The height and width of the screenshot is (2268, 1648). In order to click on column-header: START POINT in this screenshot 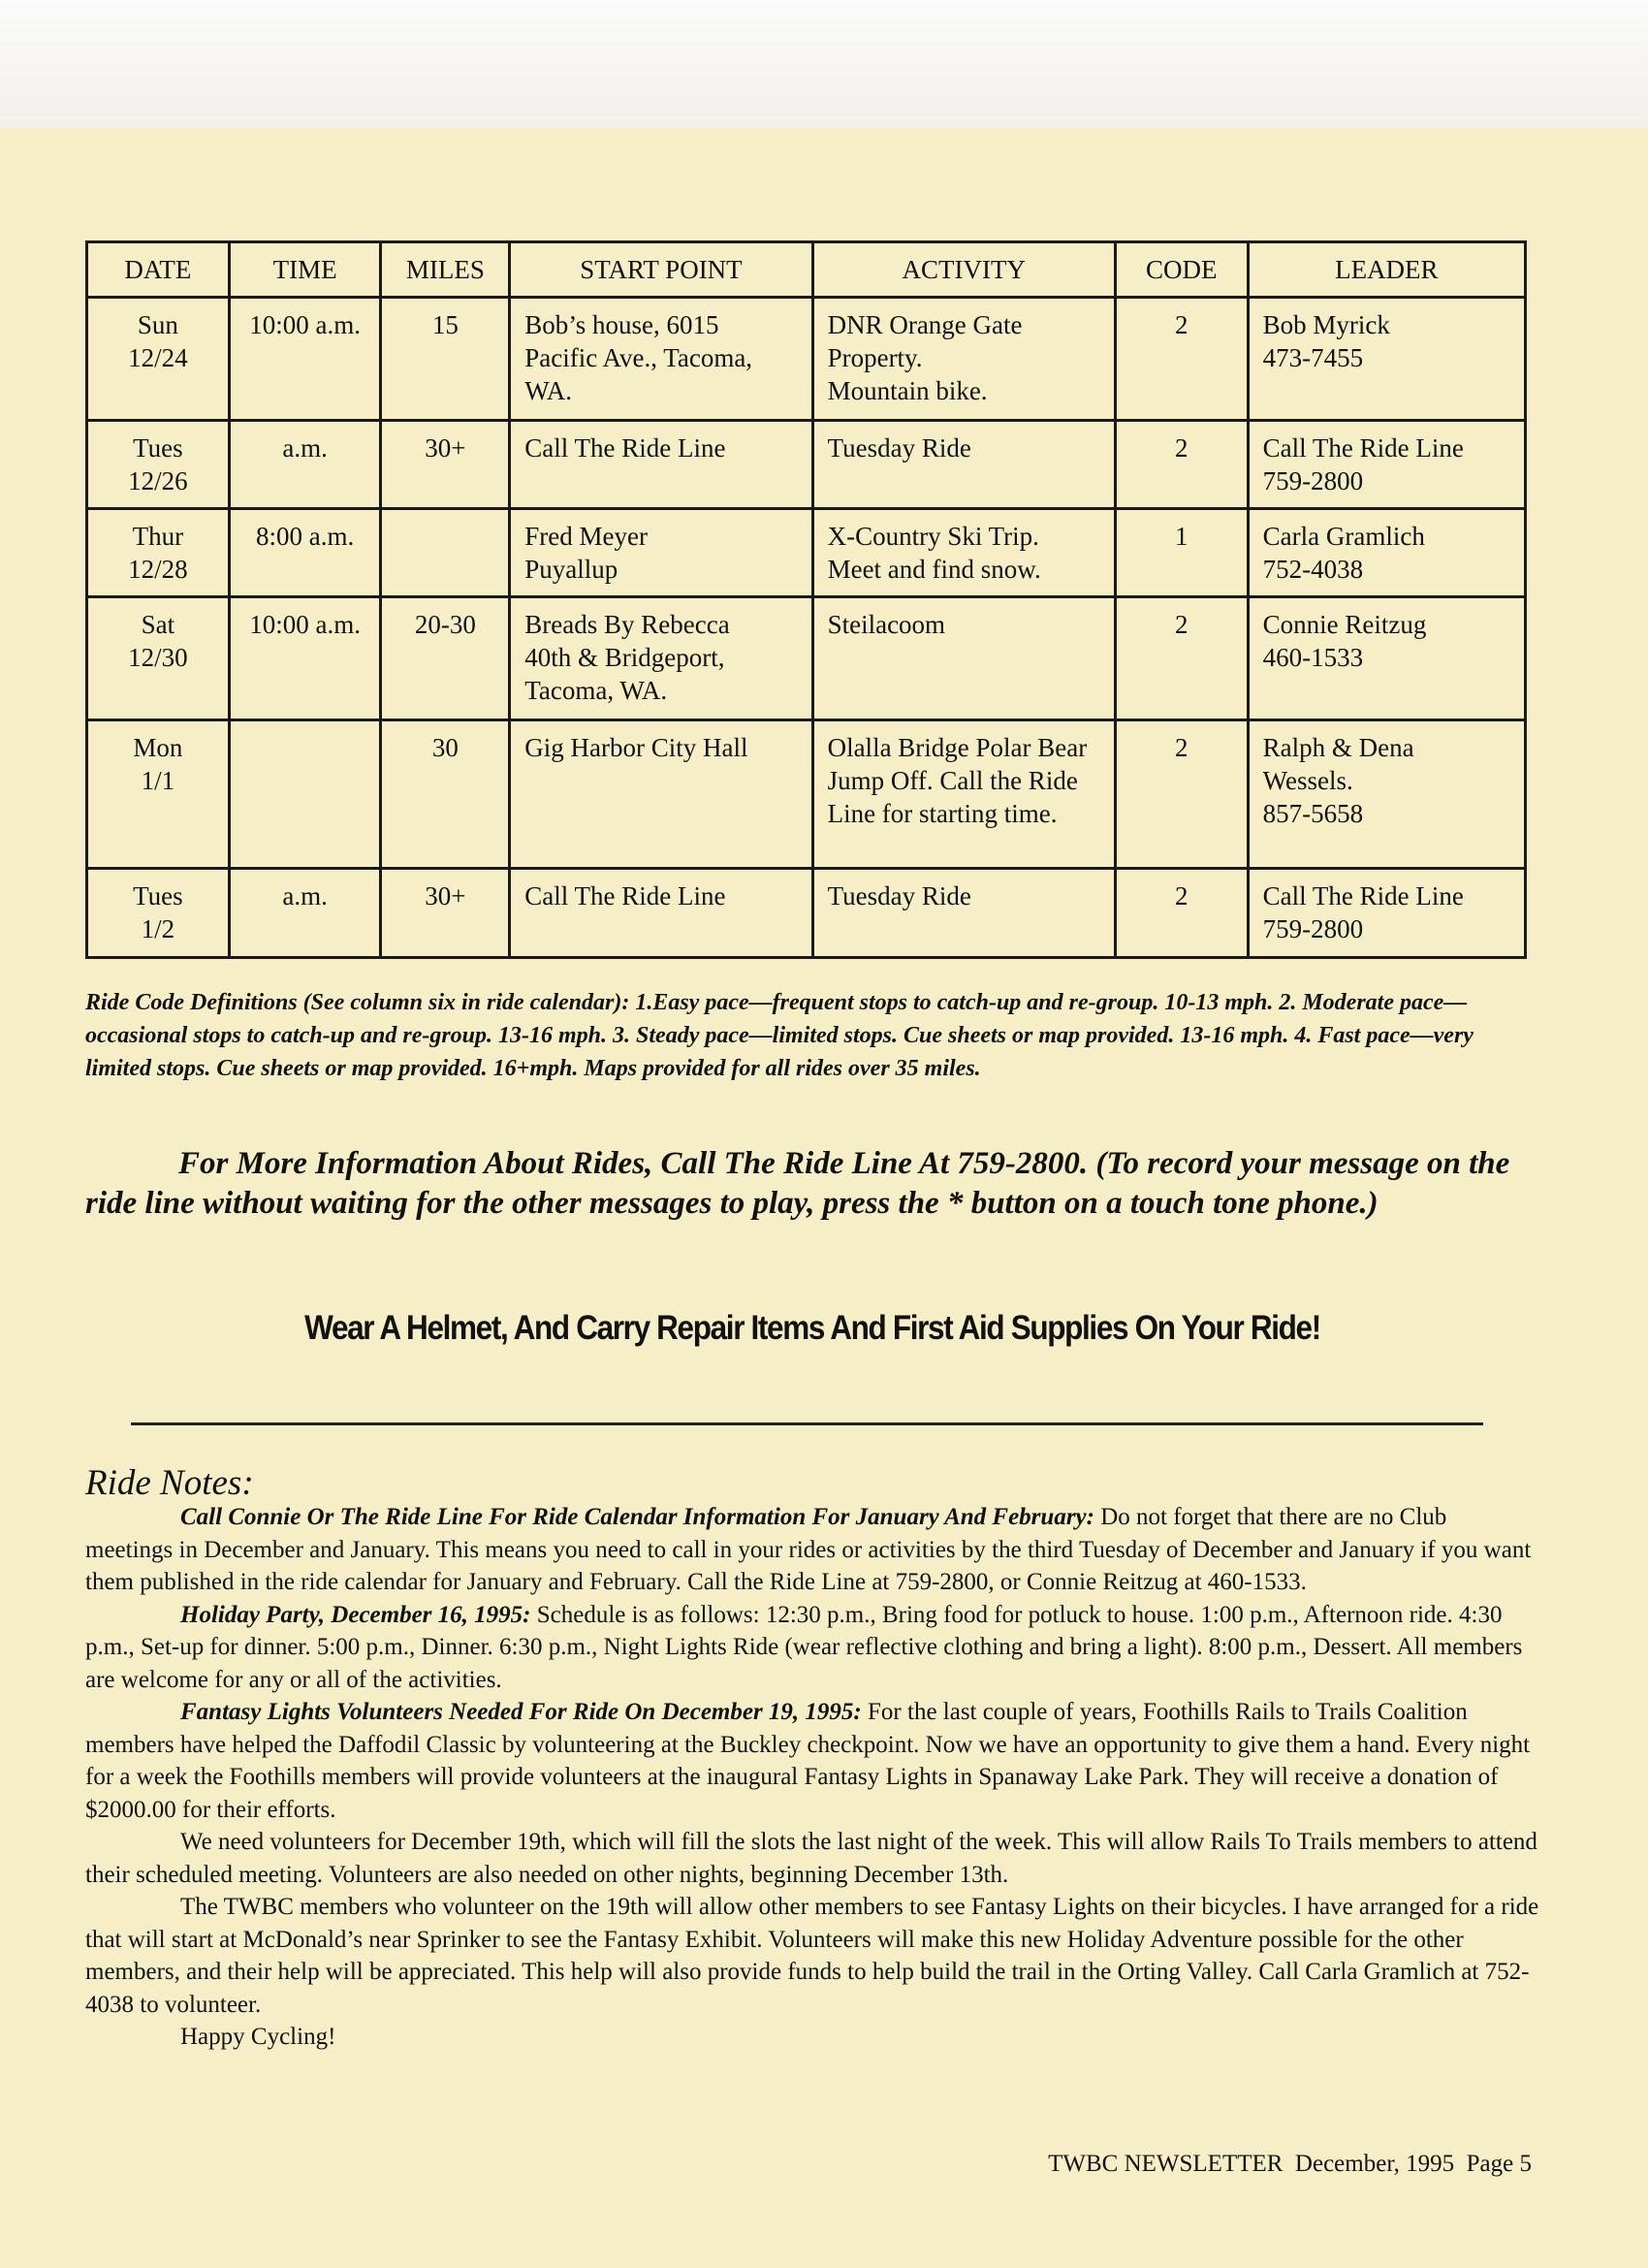, I will do `click(661, 269)`.